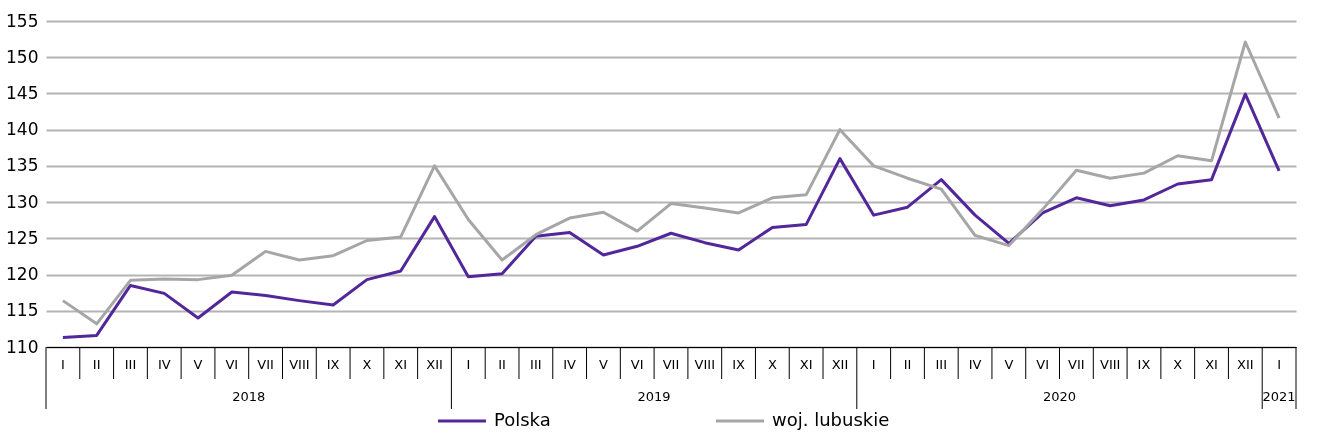 This screenshot has height=434, width=1328. Describe the element at coordinates (22, 346) in the screenshot. I see `y-tick-label: 110` at that location.